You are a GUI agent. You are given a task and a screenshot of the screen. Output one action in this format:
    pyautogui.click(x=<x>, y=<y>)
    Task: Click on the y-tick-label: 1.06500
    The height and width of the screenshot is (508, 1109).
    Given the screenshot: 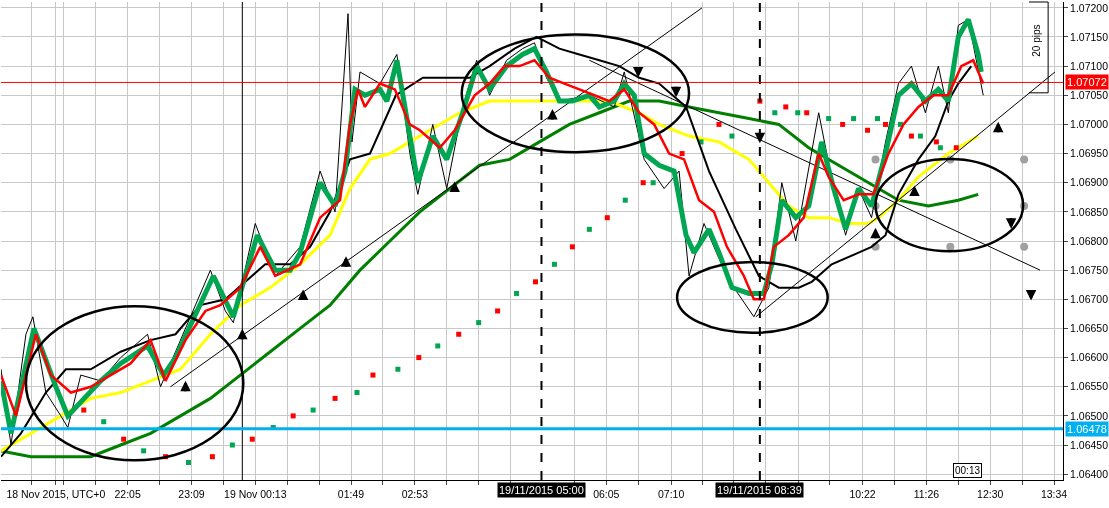 What is the action you would take?
    pyautogui.click(x=1089, y=415)
    